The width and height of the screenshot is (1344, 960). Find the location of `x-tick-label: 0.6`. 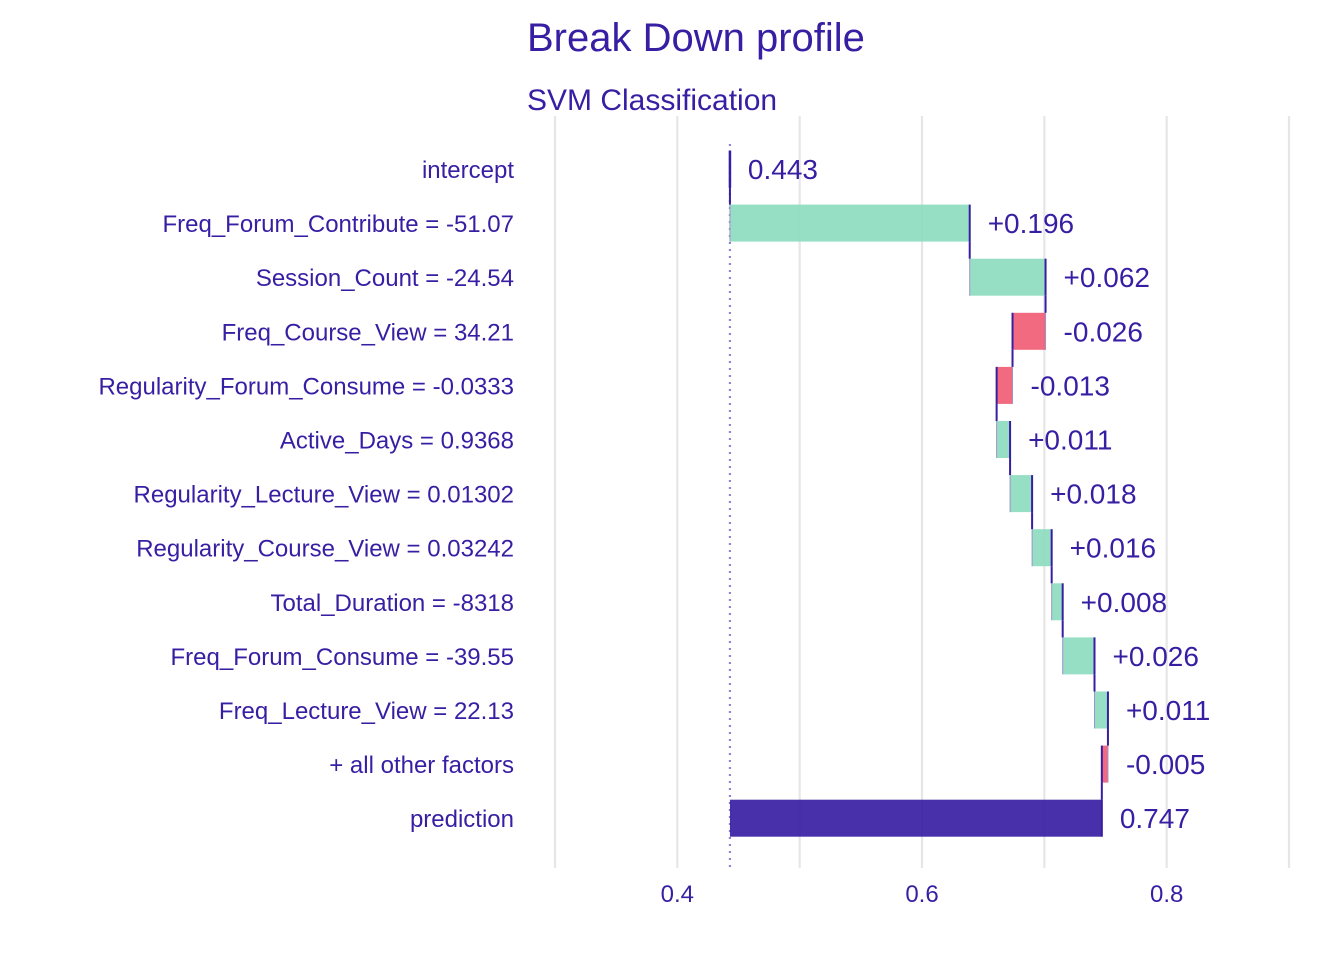

x-tick-label: 0.6 is located at coordinates (921, 894).